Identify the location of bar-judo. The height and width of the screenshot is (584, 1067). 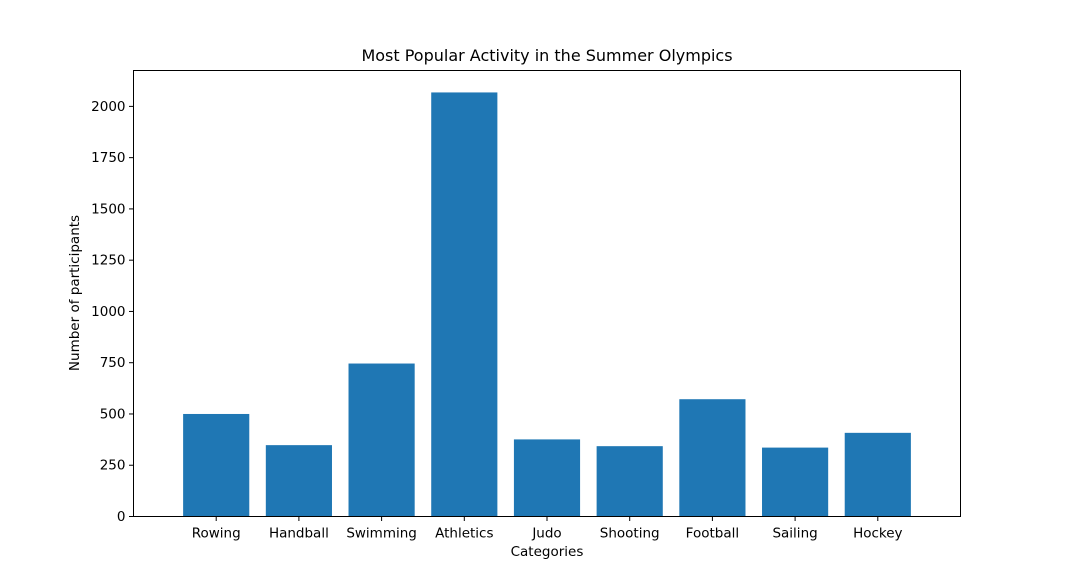
(547, 478).